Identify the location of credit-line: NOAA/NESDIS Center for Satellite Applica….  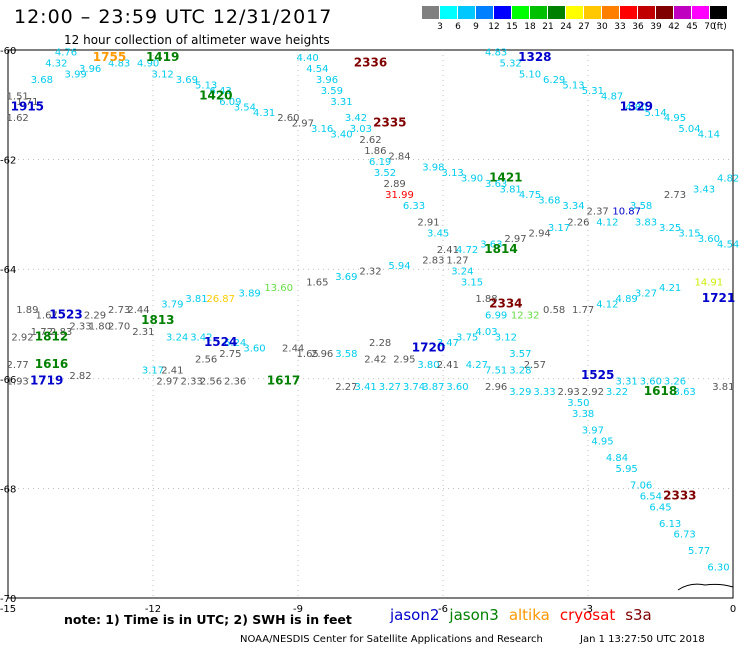
(391, 639).